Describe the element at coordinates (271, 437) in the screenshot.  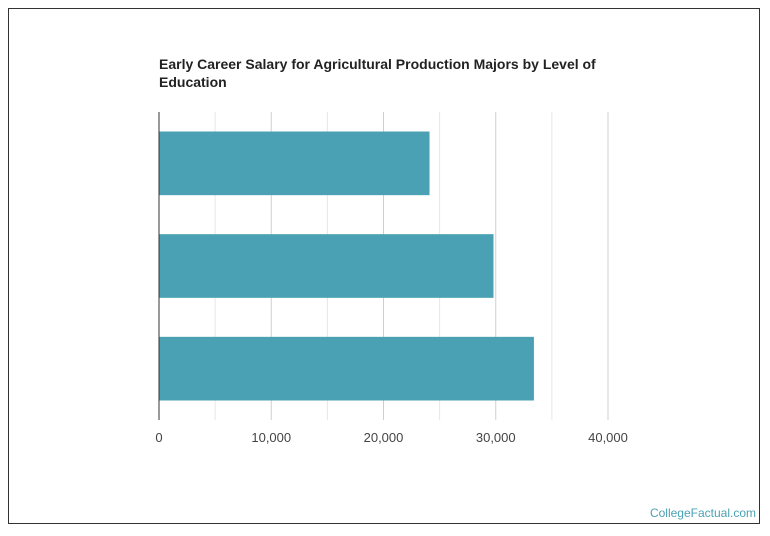
I see `x-tick-label: 10,000` at that location.